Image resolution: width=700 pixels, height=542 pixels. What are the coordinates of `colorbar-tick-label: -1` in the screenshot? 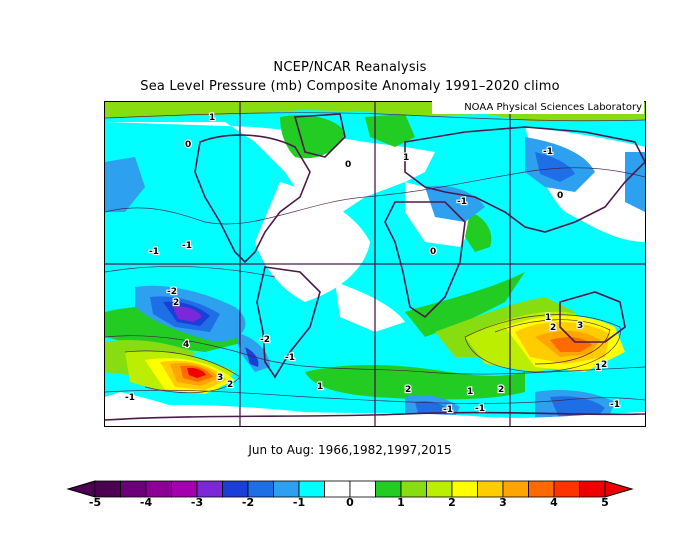 It's located at (299, 502).